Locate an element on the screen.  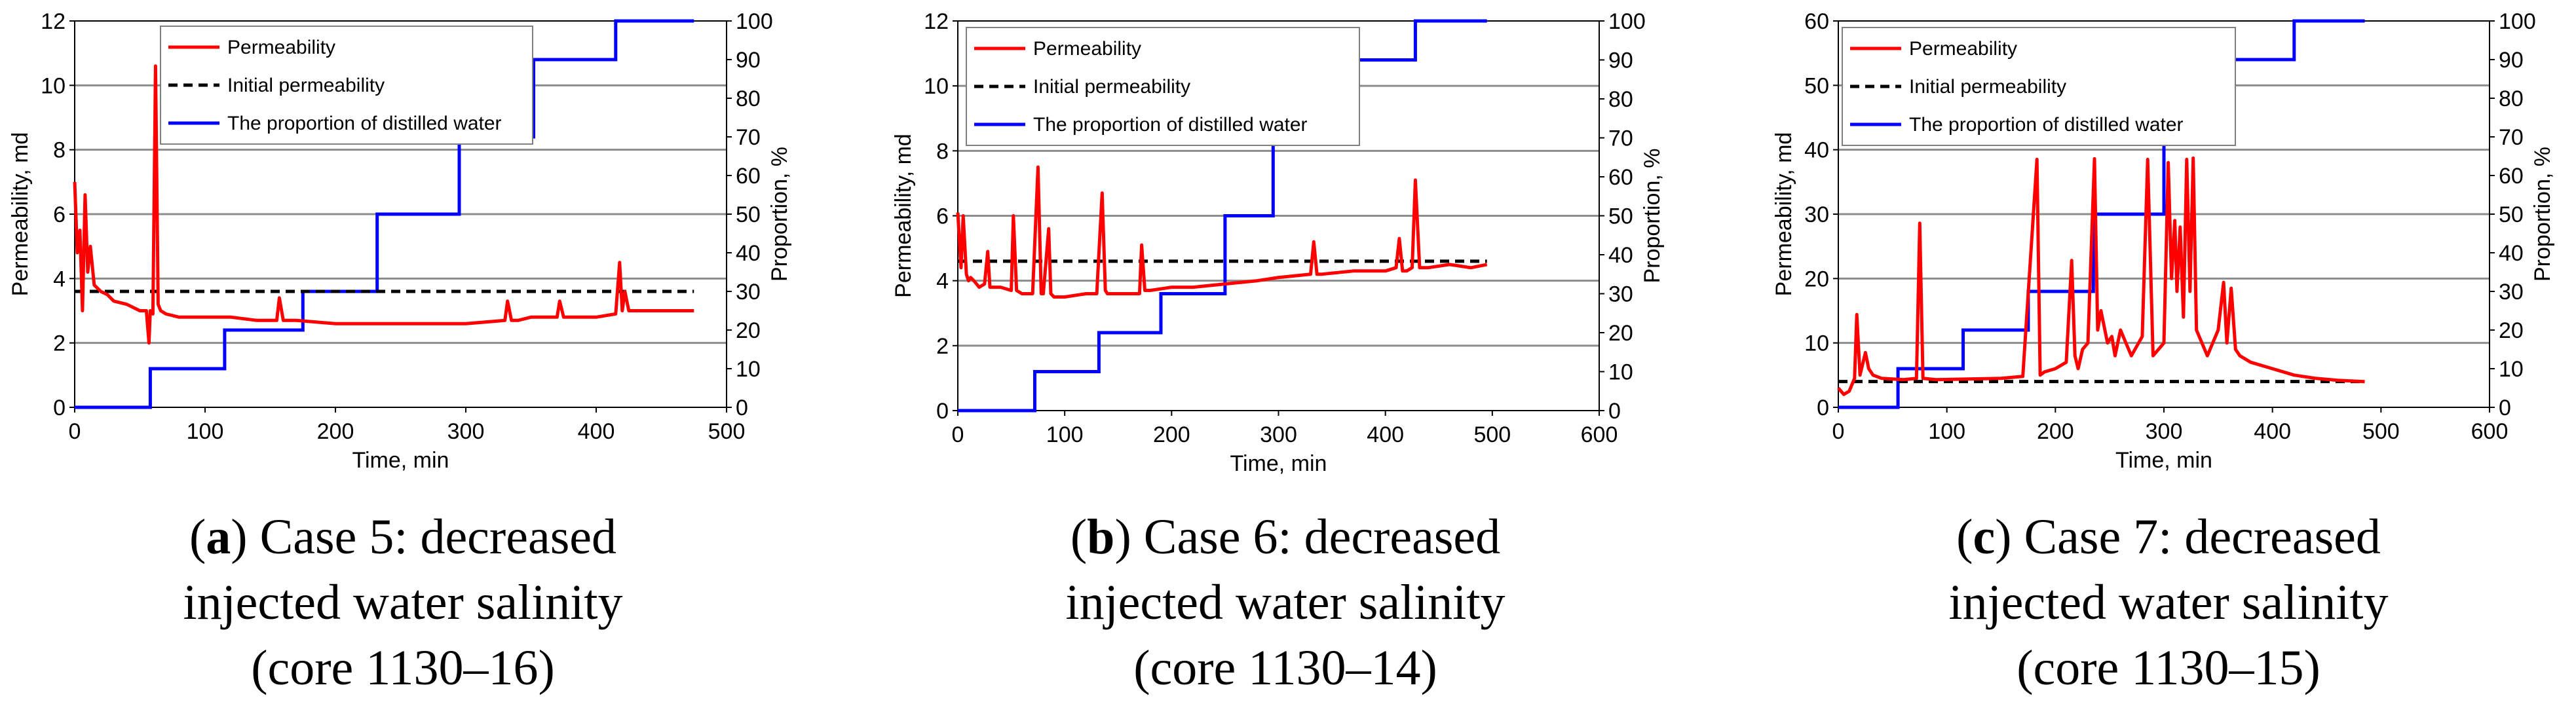
chart-a-xtick-100: 100 is located at coordinates (206, 431).